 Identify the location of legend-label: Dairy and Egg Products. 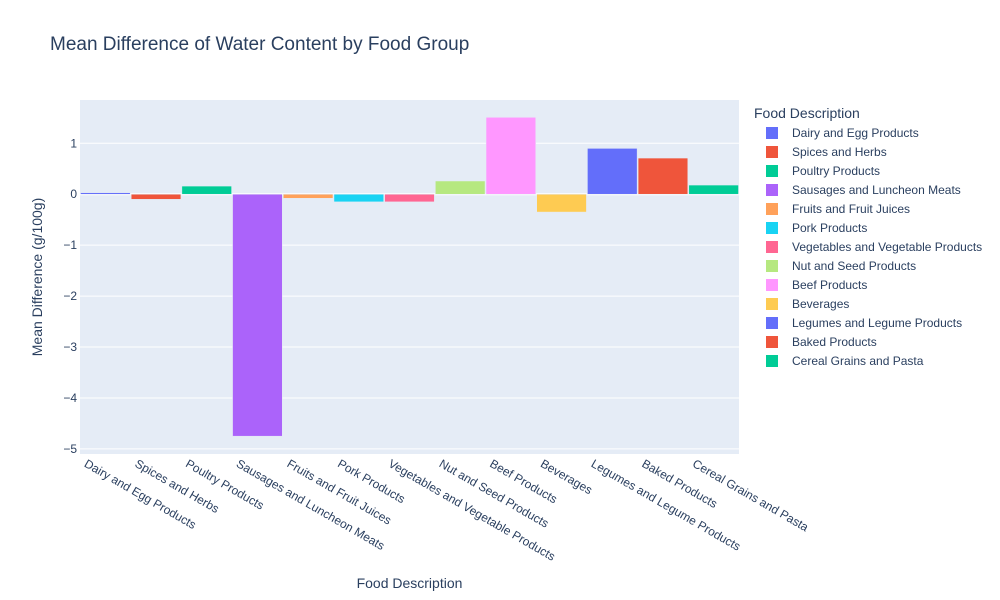
(855, 133).